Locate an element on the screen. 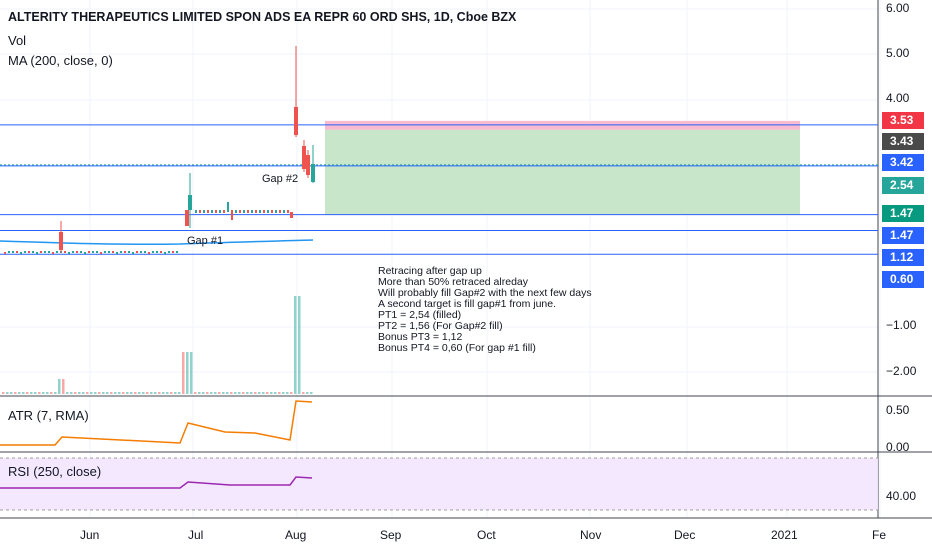 This screenshot has height=550, width=932. rsi-pane-label: RSI (250, close) is located at coordinates (55, 471).